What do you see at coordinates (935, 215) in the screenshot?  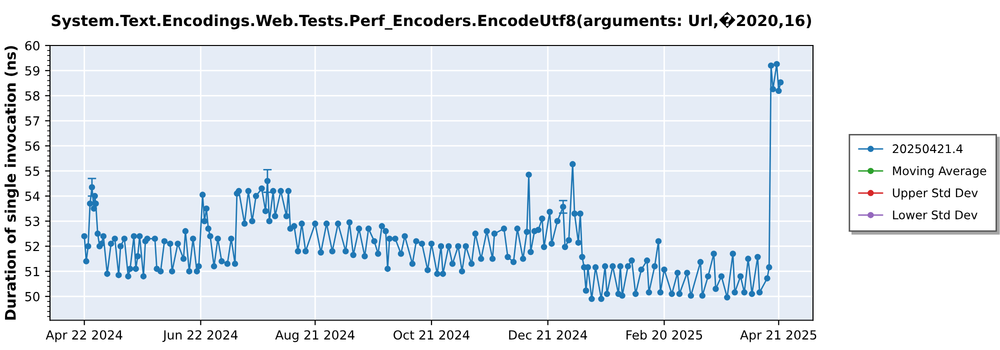 I see `legend-label: Lower Std Dev` at bounding box center [935, 215].